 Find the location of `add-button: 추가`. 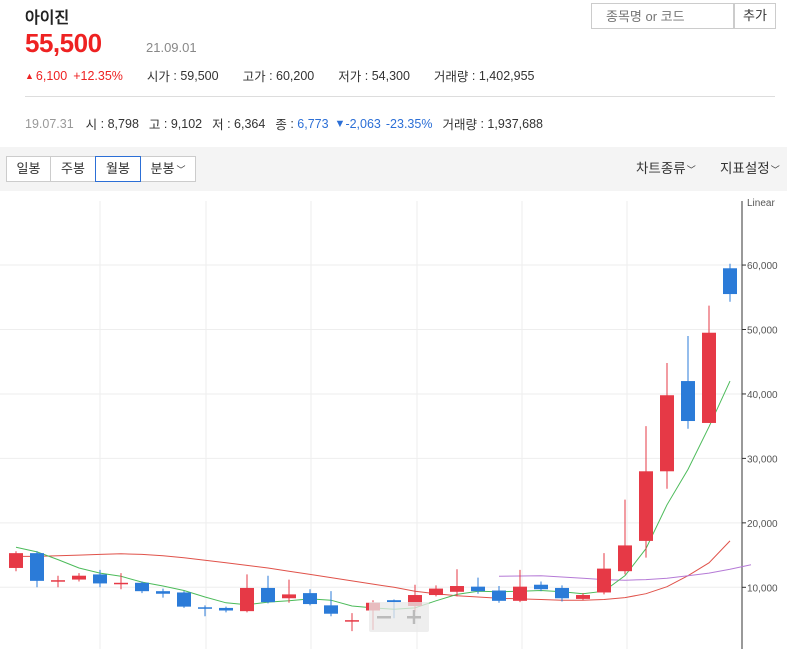

add-button: 추가 is located at coordinates (755, 16).